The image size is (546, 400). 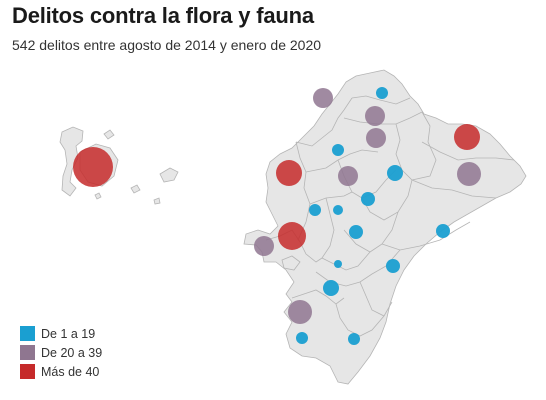 I want to click on border-canar, so click(x=346, y=261).